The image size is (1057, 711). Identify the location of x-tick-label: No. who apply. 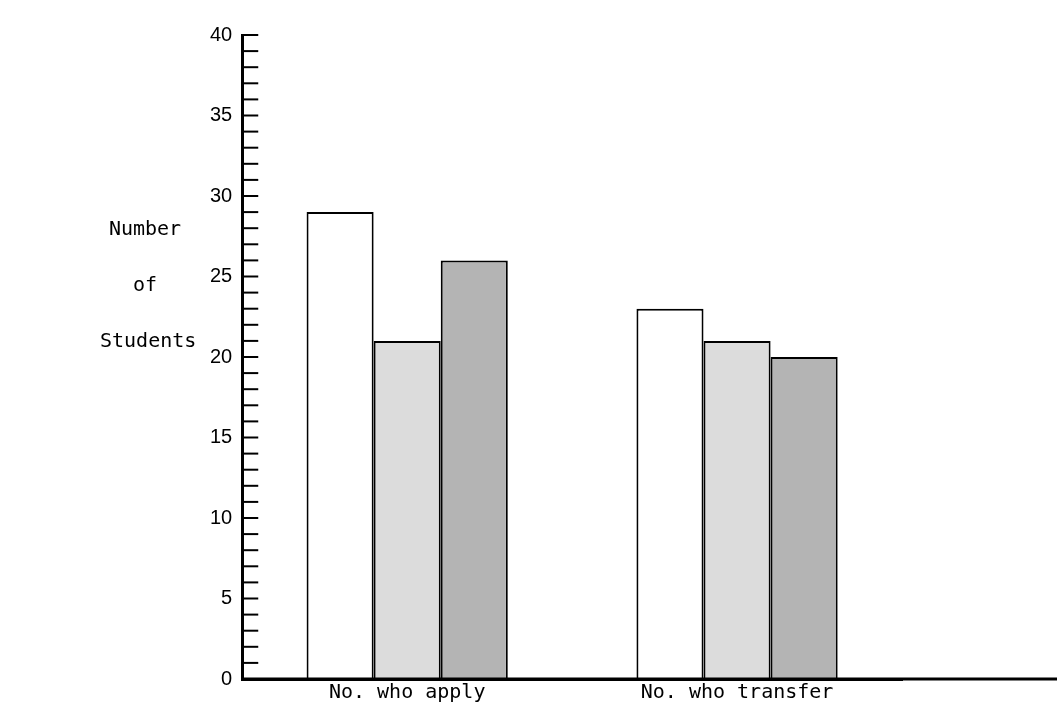
(407, 691).